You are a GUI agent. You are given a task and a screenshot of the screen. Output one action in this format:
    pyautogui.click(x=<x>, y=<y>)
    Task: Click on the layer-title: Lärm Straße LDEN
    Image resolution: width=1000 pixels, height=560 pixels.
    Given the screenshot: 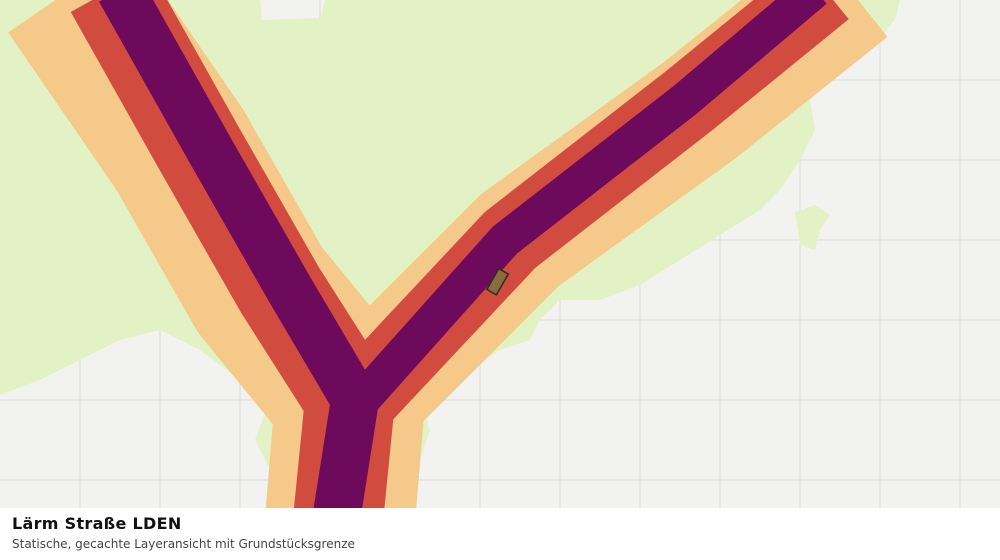 What is the action you would take?
    pyautogui.click(x=97, y=523)
    